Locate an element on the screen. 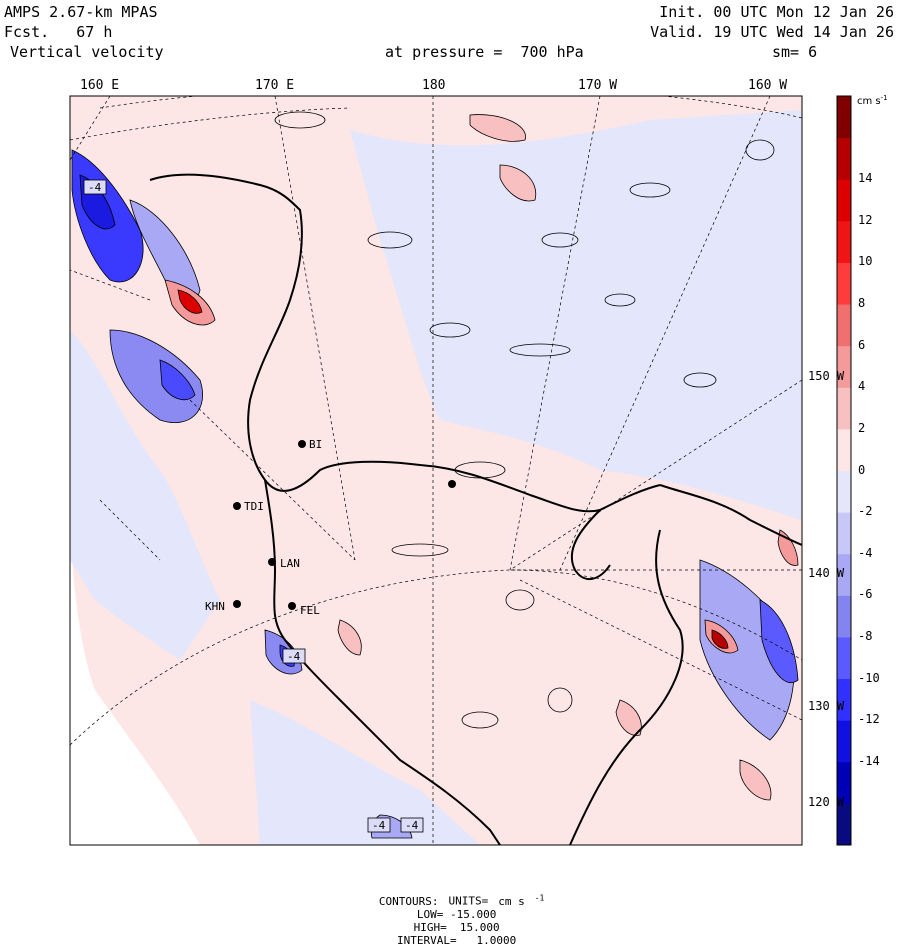  station-label-khn: KHN is located at coordinates (215, 606).